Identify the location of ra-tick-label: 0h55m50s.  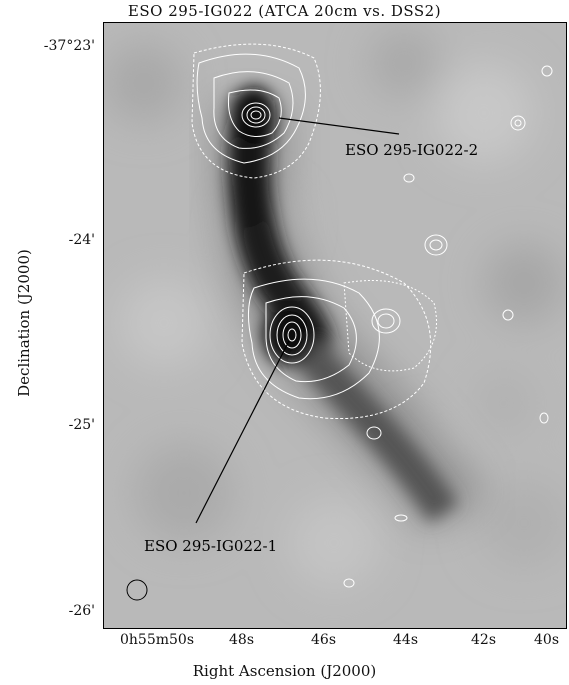
(157, 640).